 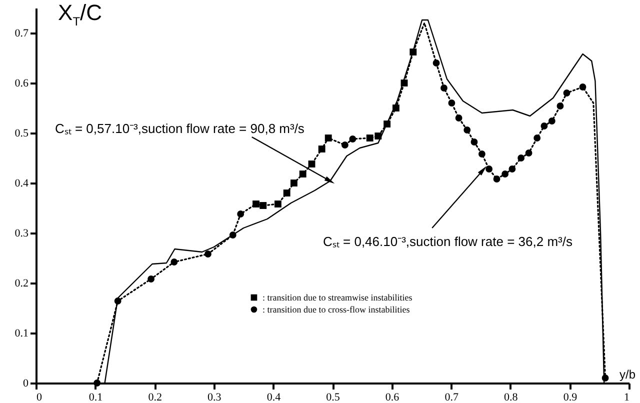 I want to click on x-axis-title: y/b, so click(x=627, y=375).